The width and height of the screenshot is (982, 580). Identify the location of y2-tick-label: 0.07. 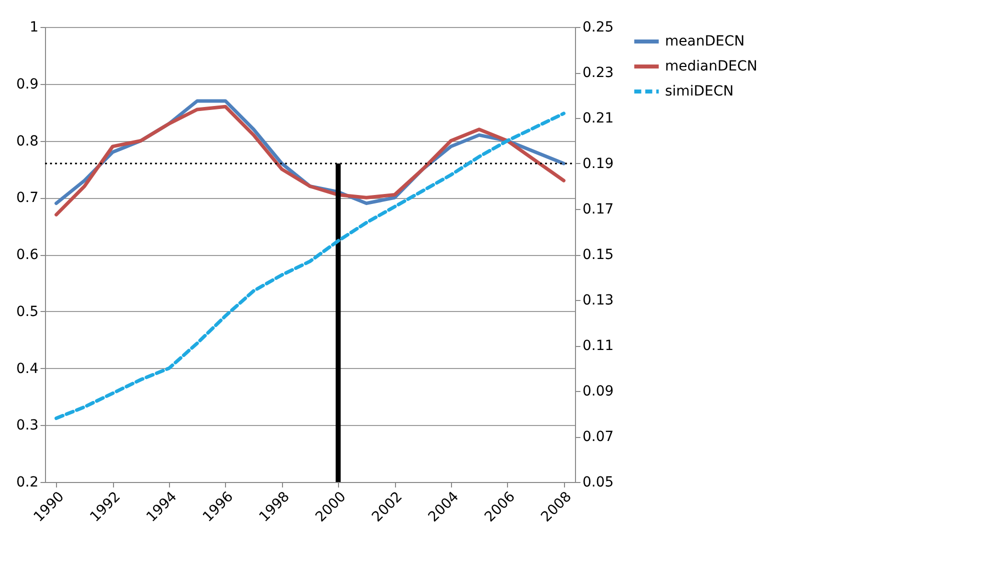
(598, 437).